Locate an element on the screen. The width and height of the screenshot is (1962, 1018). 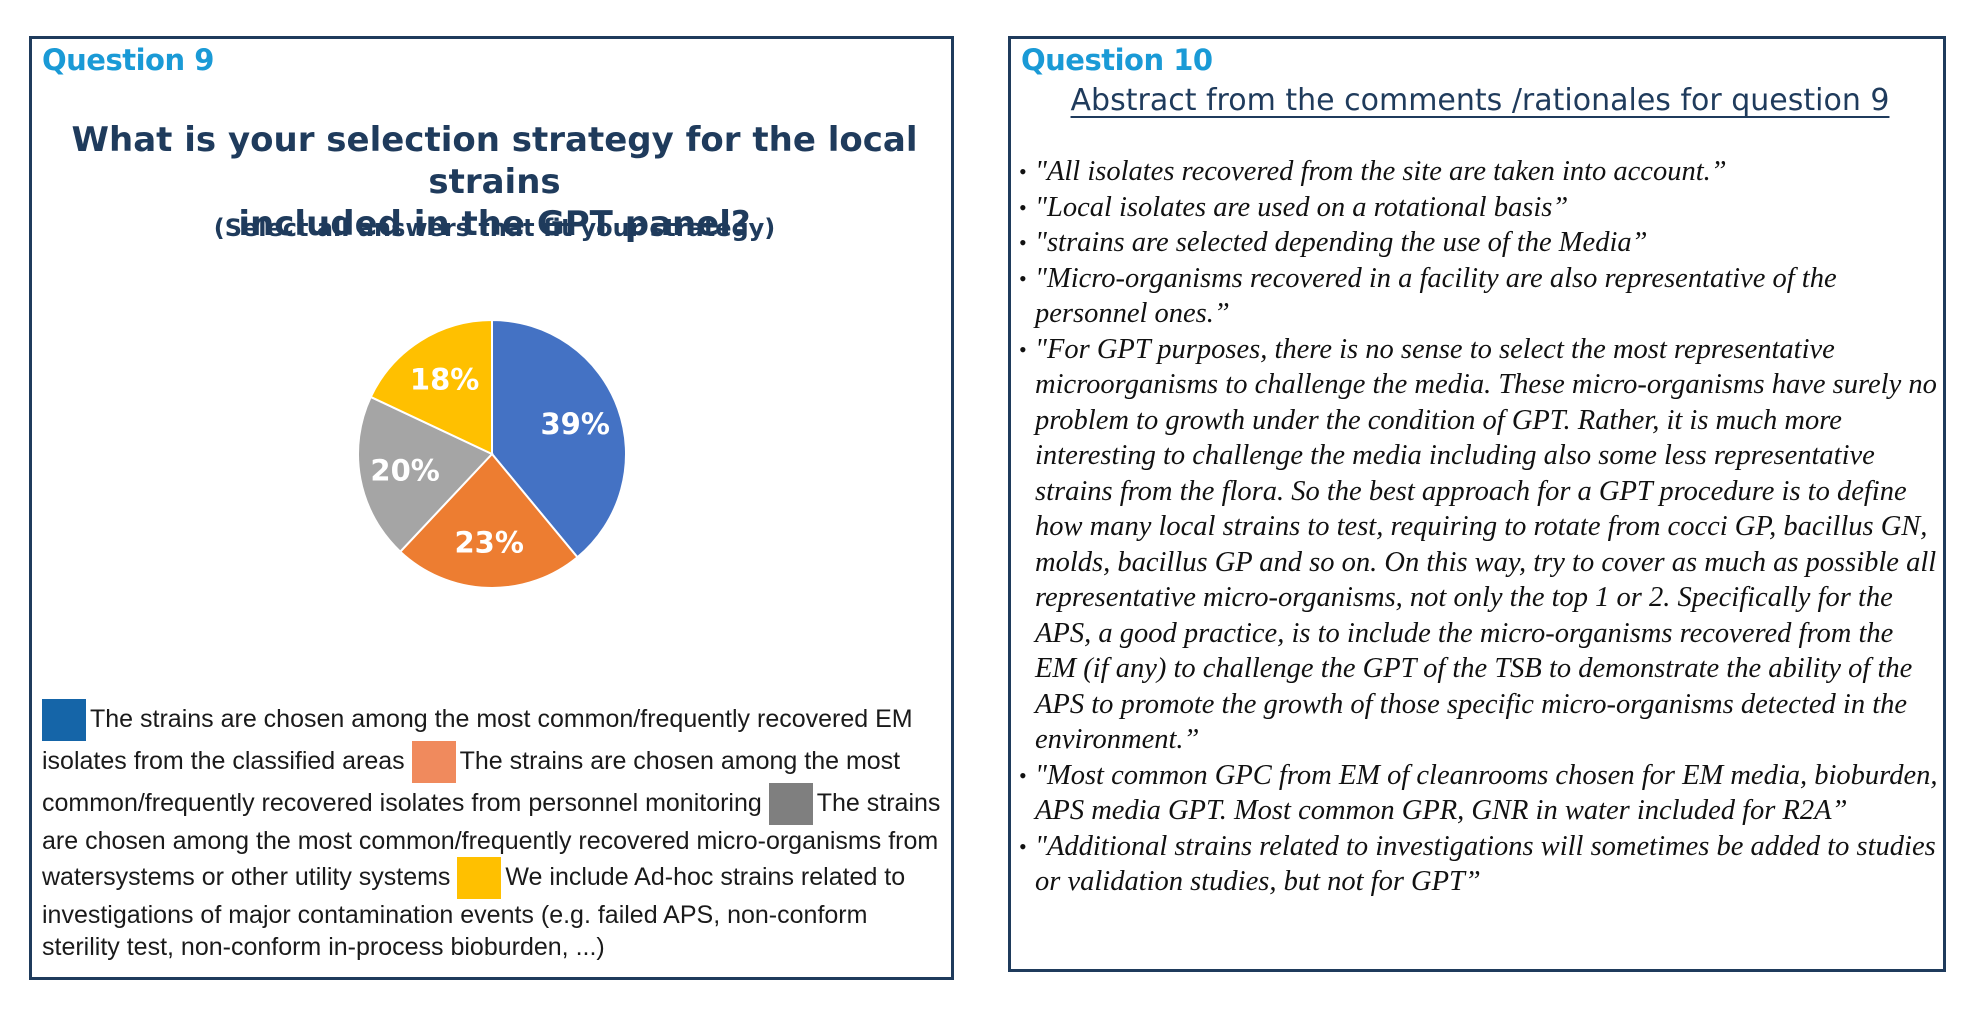
pie-data-label: 23% is located at coordinates (489, 542).